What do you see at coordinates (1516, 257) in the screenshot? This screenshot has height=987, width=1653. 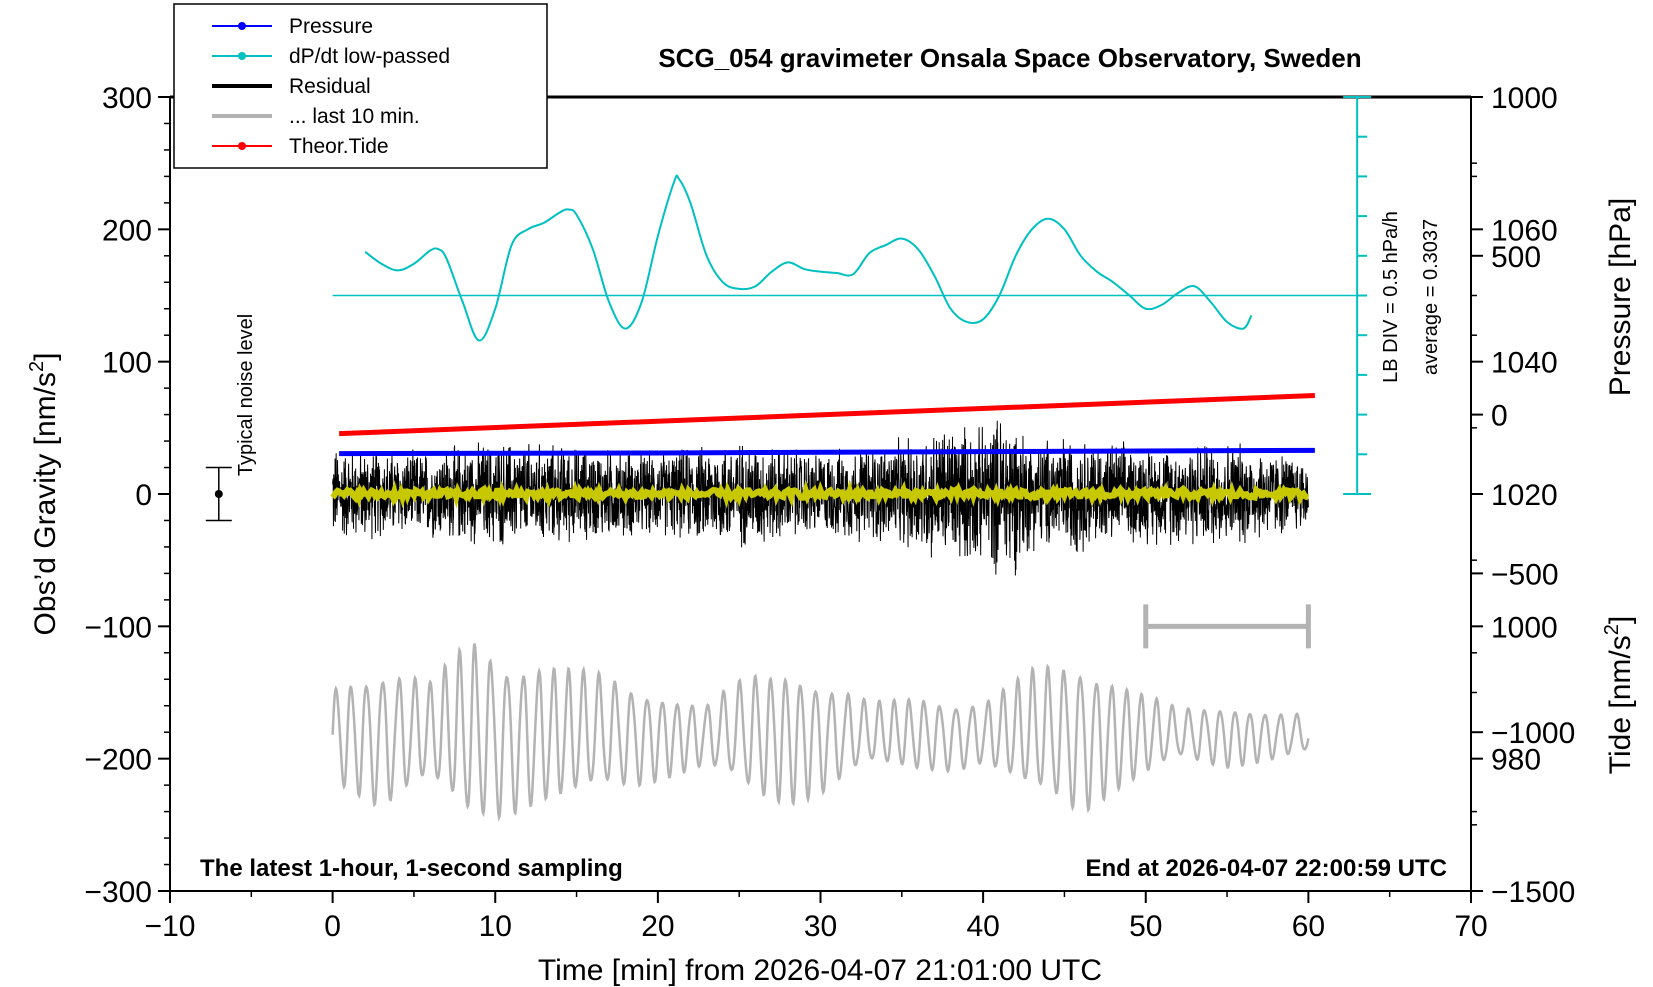 I see `y-tide-tick-label: 500` at bounding box center [1516, 257].